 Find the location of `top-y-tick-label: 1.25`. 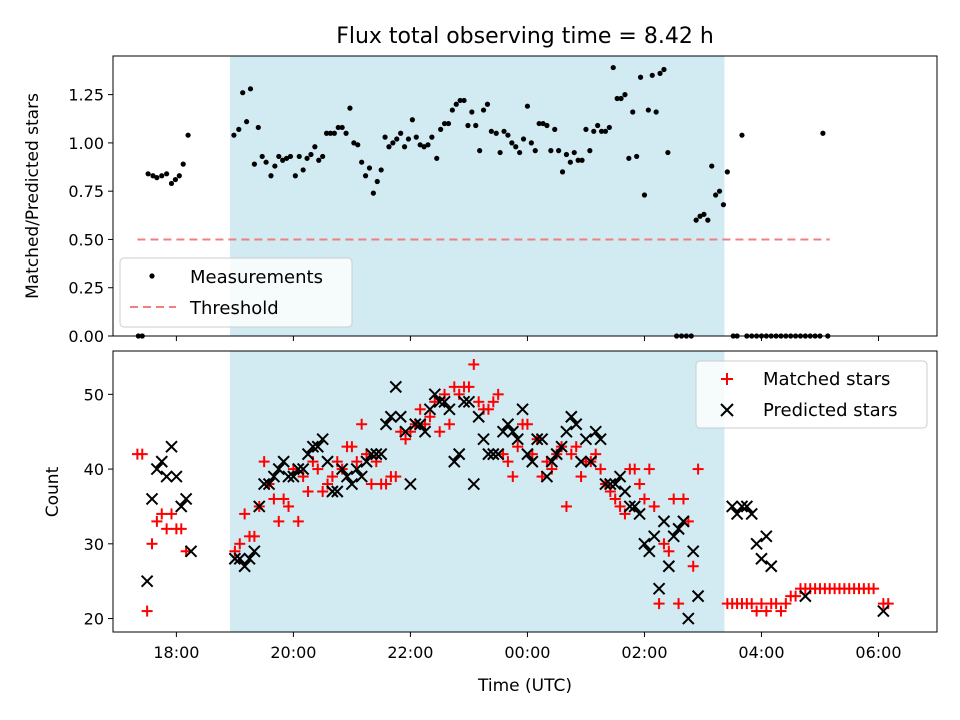

top-y-tick-label: 1.25 is located at coordinates (86, 95).